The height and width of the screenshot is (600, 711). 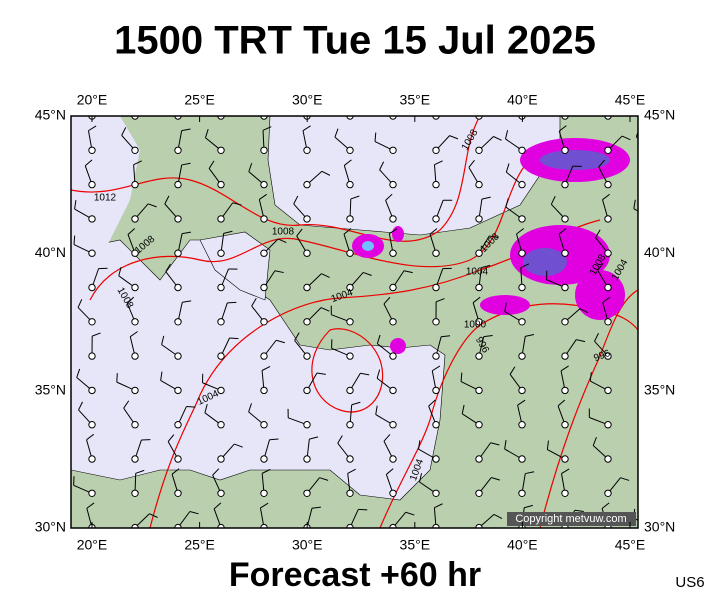 What do you see at coordinates (522, 100) in the screenshot?
I see `lon-label: 40°E` at bounding box center [522, 100].